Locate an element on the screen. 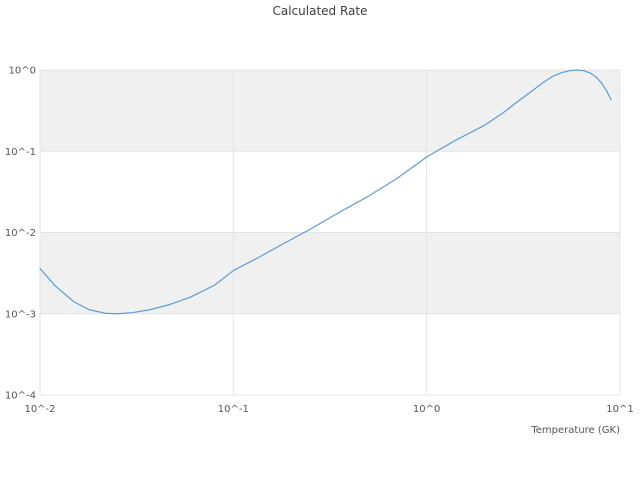 This screenshot has height=480, width=640. y-tick-label: 10^-2 is located at coordinates (20, 233).